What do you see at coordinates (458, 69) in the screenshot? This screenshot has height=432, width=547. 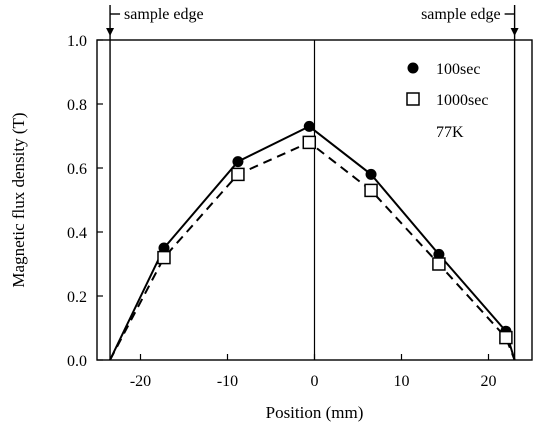 I see `legend-label-0: 100sec` at bounding box center [458, 69].